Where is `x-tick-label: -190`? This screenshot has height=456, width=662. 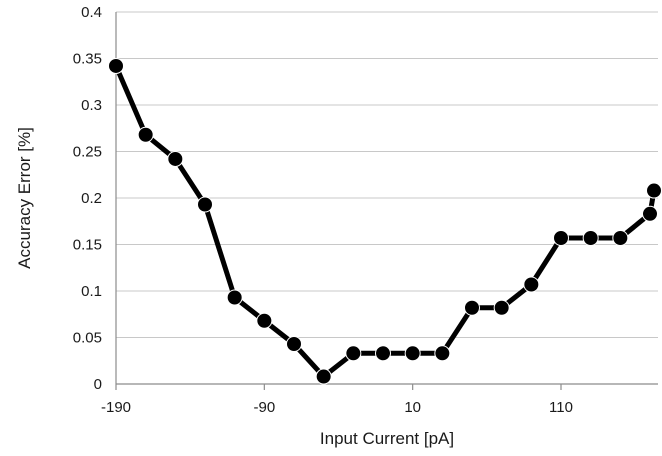 x-tick-label: -190 is located at coordinates (116, 407).